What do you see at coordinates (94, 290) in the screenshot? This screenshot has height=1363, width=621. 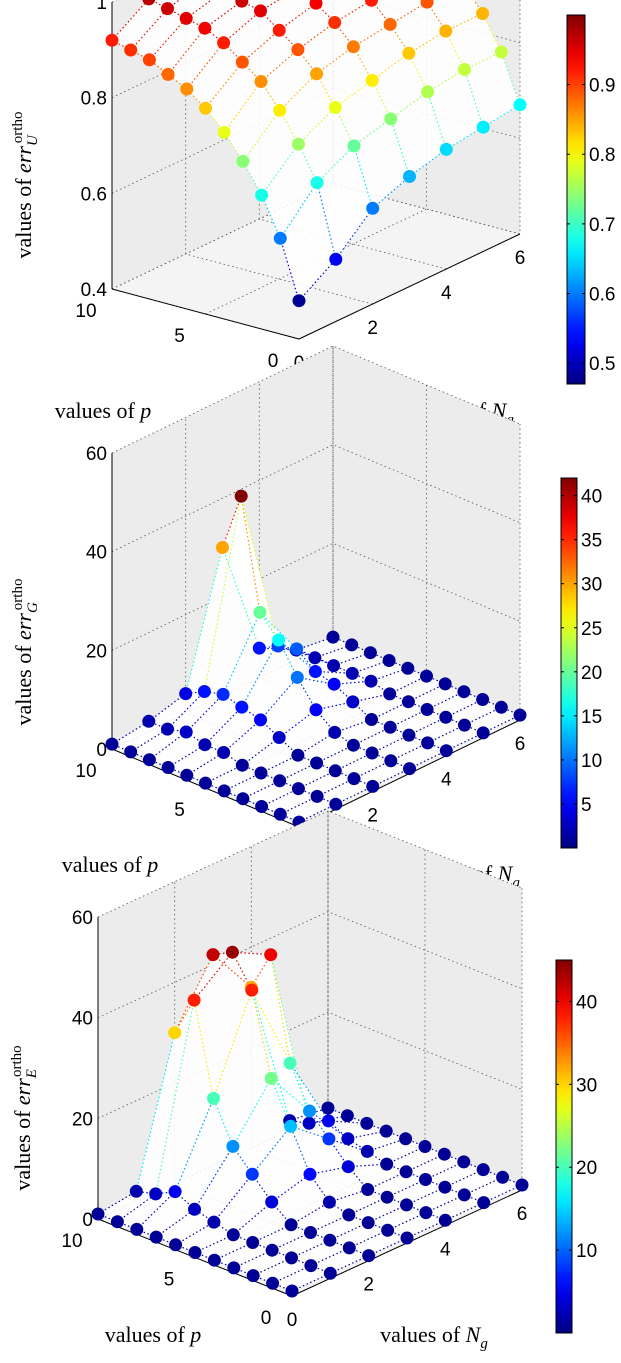 I see `z-tick-label: 0.4` at bounding box center [94, 290].